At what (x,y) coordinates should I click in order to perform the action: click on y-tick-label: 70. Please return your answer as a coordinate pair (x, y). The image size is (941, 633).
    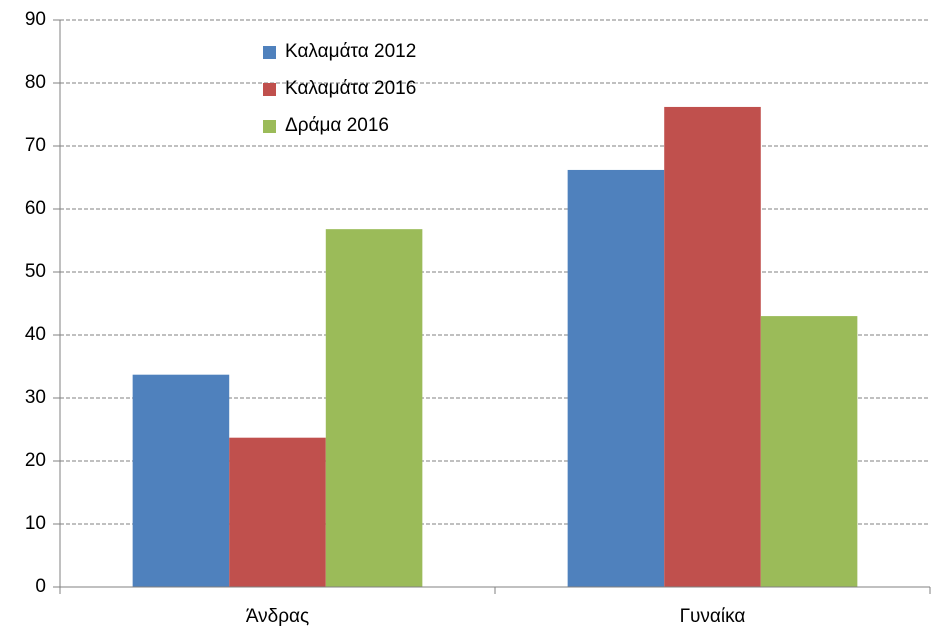
    Looking at the image, I should click on (35, 145).